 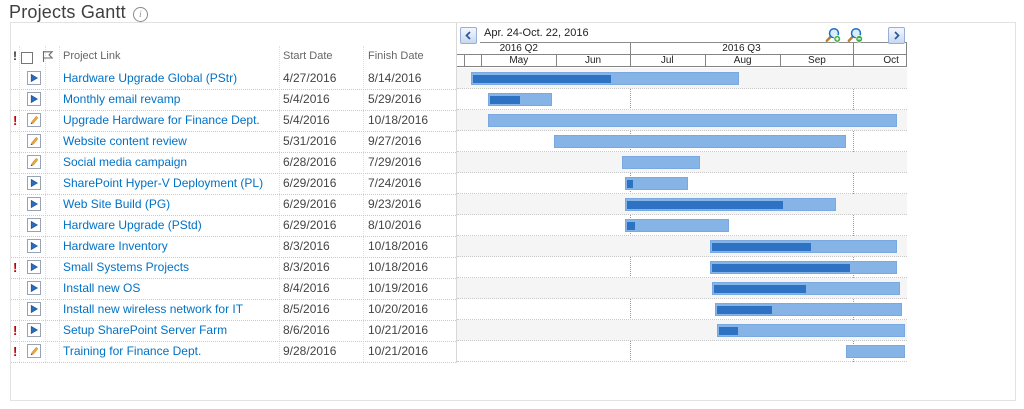 What do you see at coordinates (398, 120) in the screenshot?
I see `finish-date-cell: 10/18/2016` at bounding box center [398, 120].